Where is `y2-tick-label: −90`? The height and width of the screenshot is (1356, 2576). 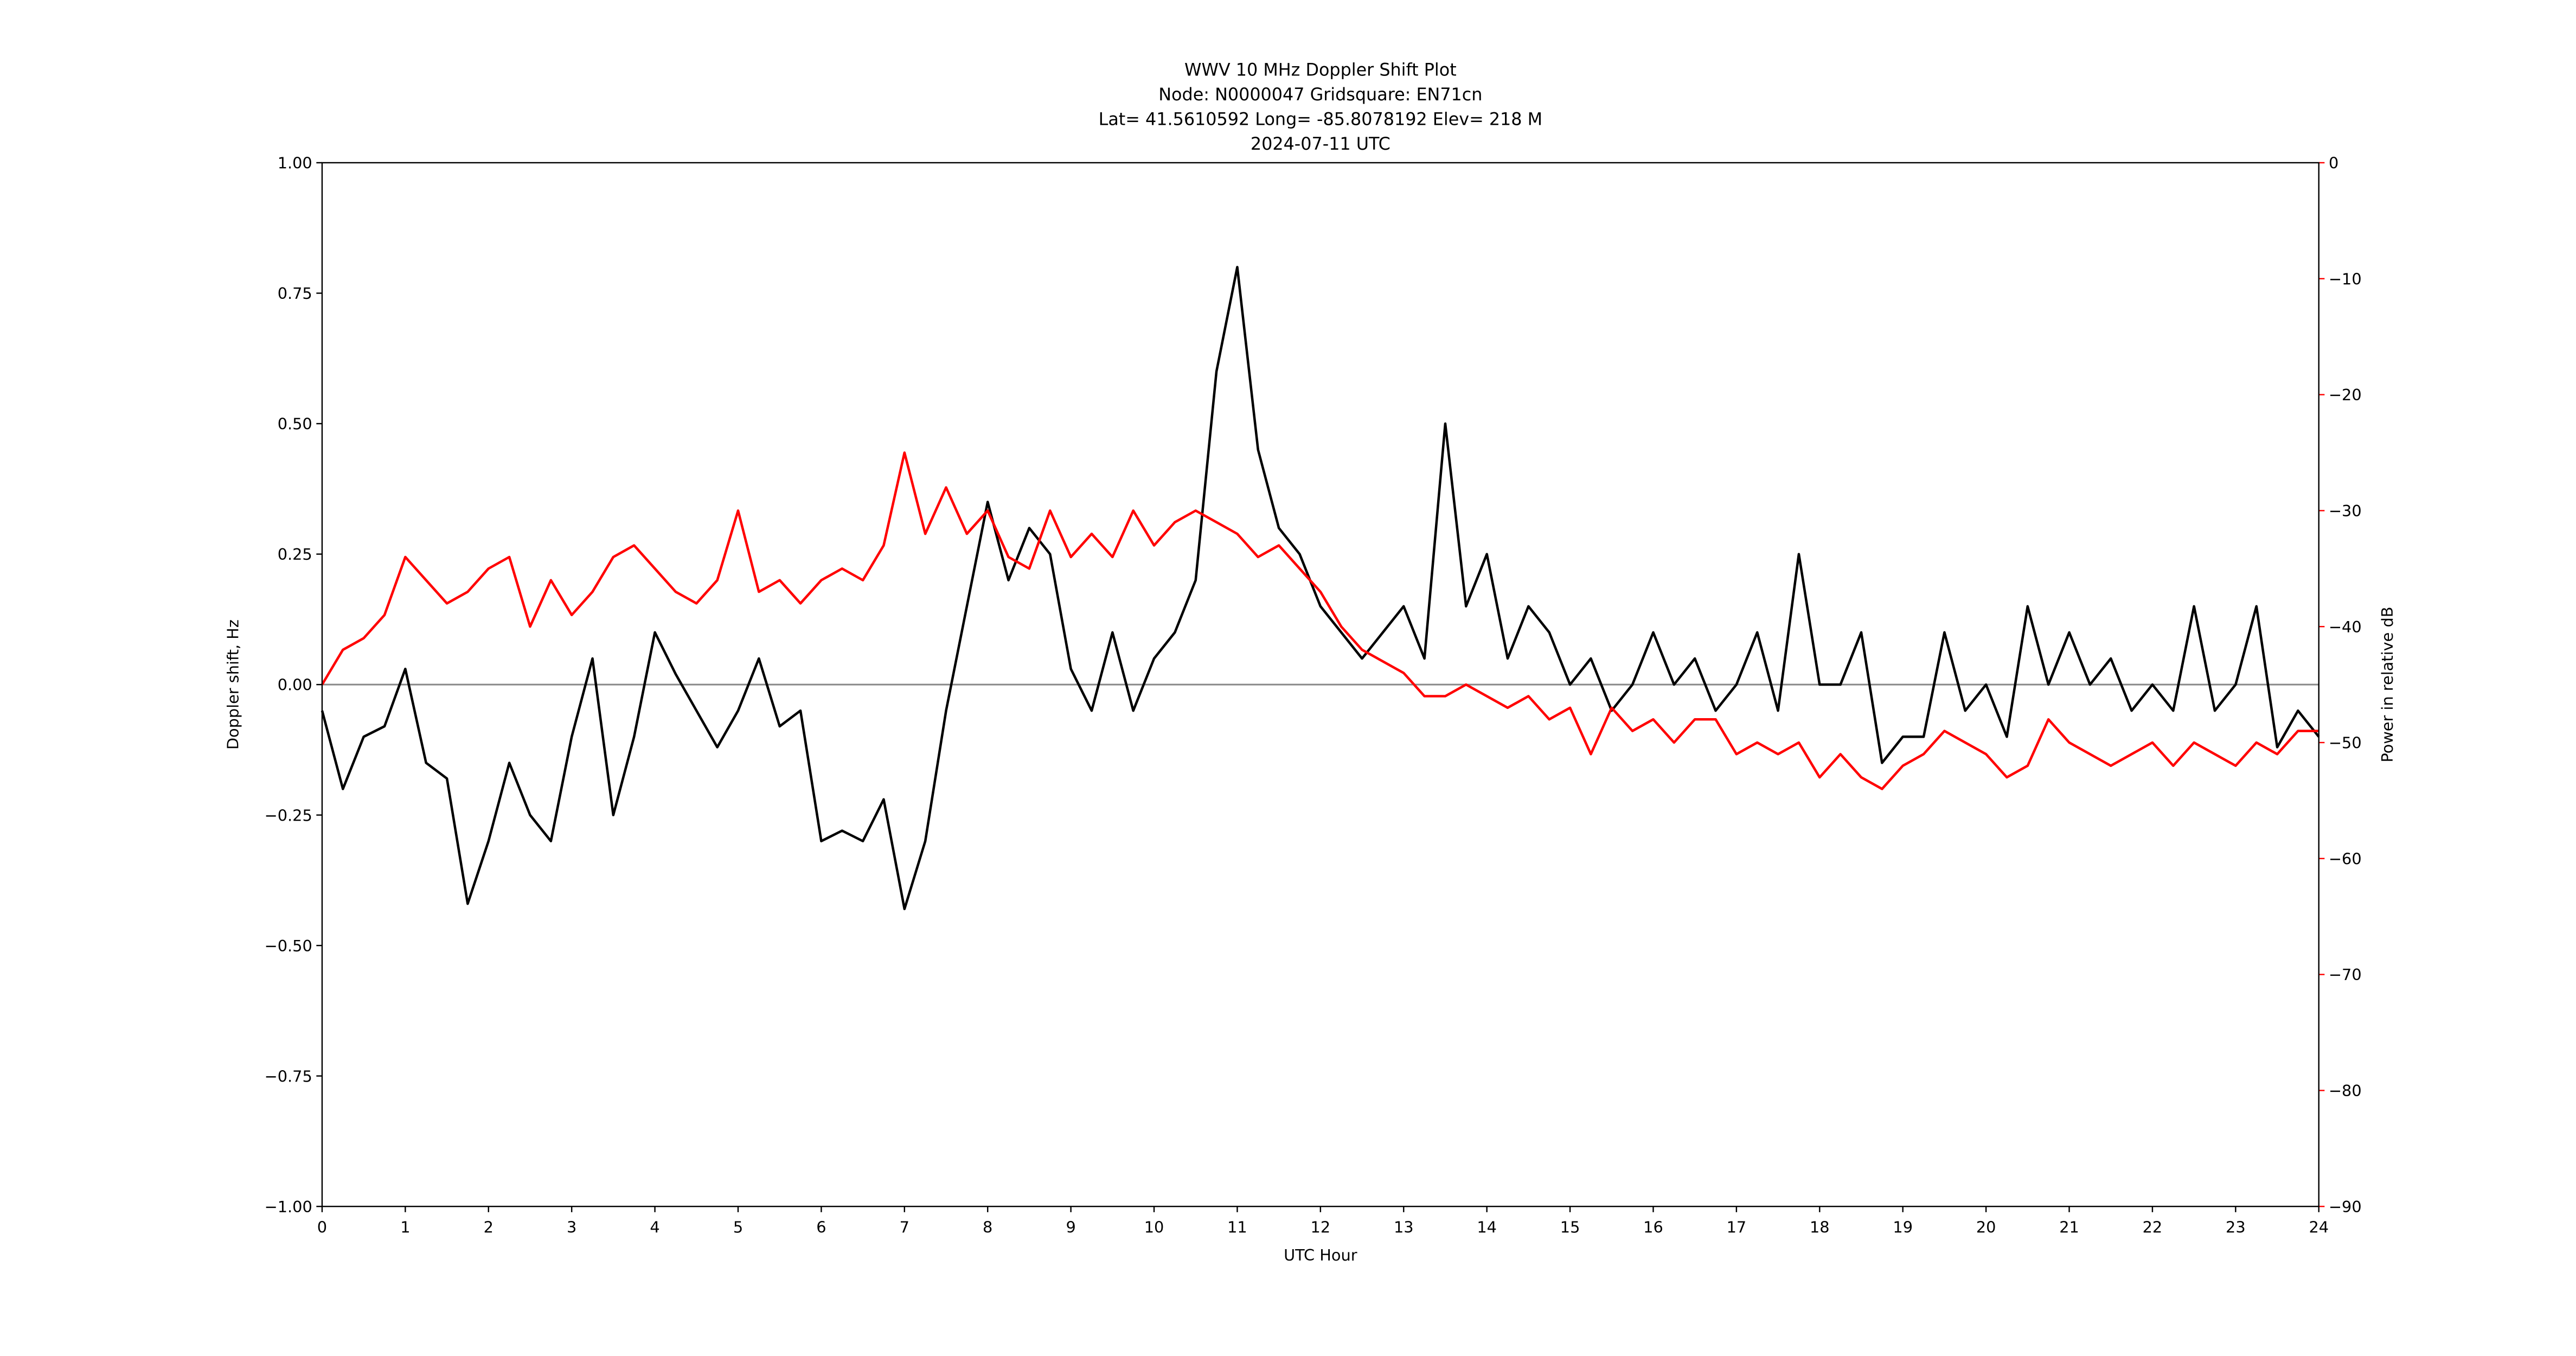
y2-tick-label: −90 is located at coordinates (2345, 1207).